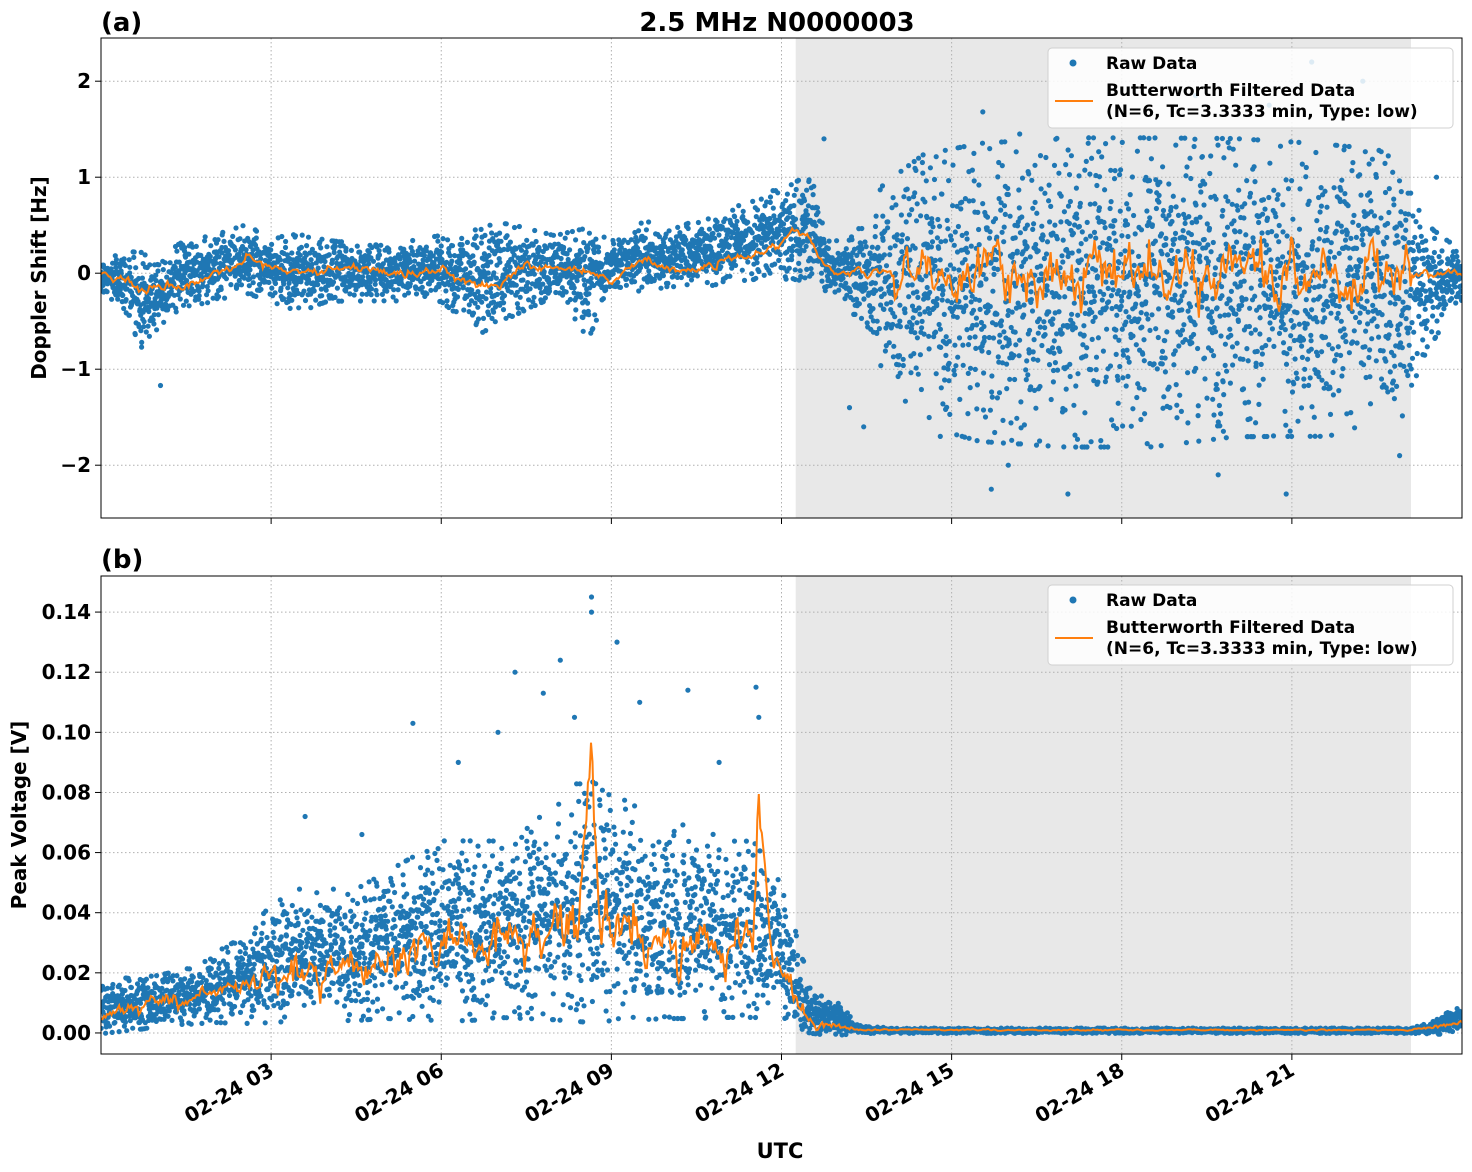 This screenshot has width=1472, height=1172. I want to click on y-tick-label: 0.12, so click(66, 672).